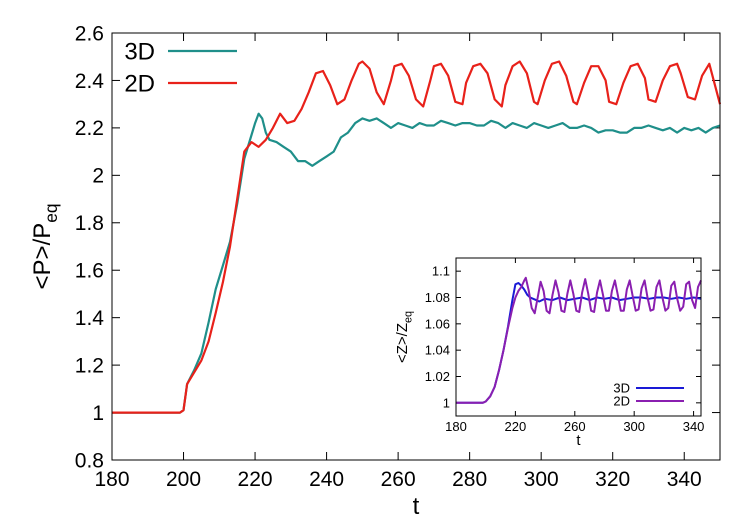  Describe the element at coordinates (98, 176) in the screenshot. I see `main-y-tick-label: 2` at that location.